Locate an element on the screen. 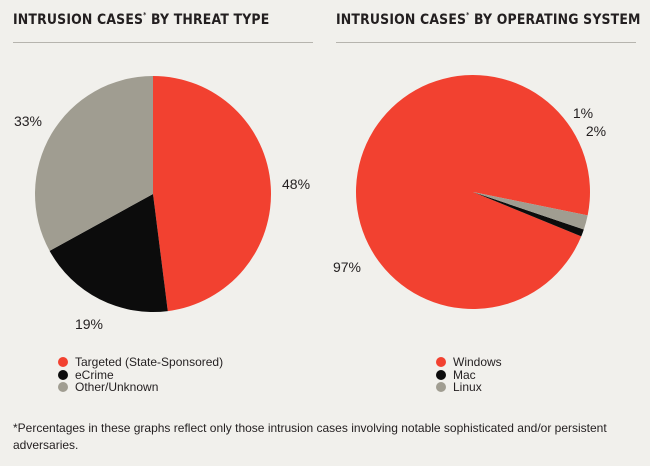 The image size is (650, 466). os-legend: Windows Mac Linux is located at coordinates (469, 375).